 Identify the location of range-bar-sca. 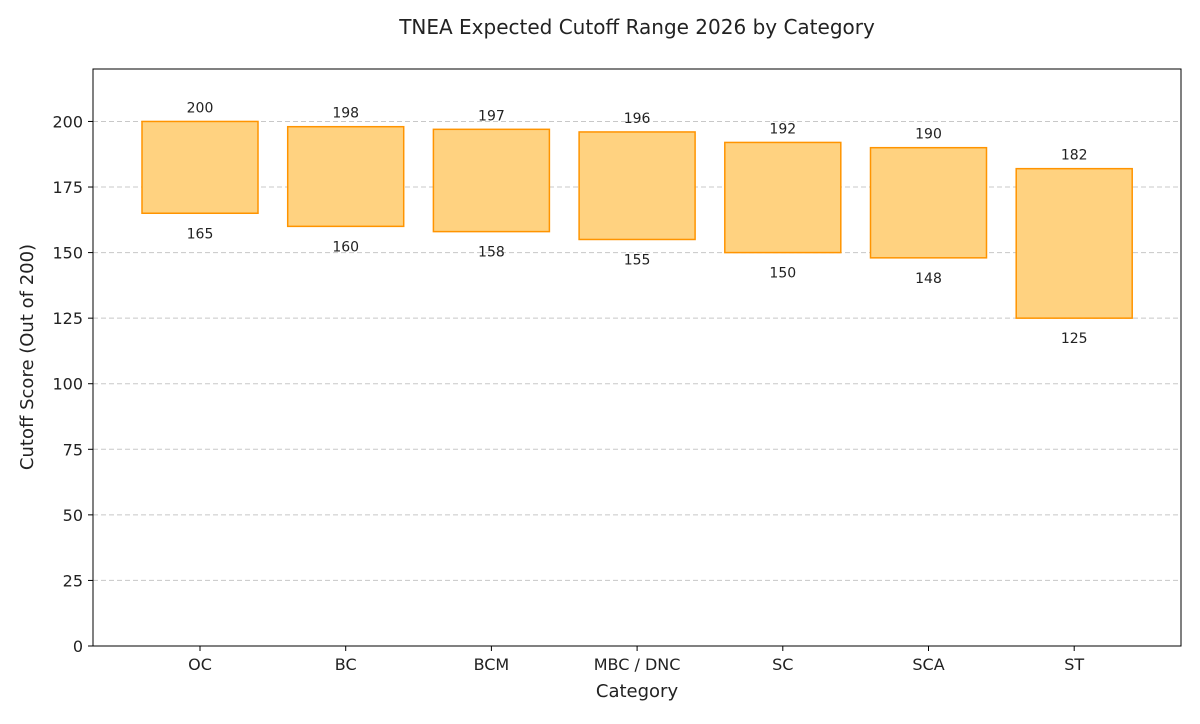
(928, 202).